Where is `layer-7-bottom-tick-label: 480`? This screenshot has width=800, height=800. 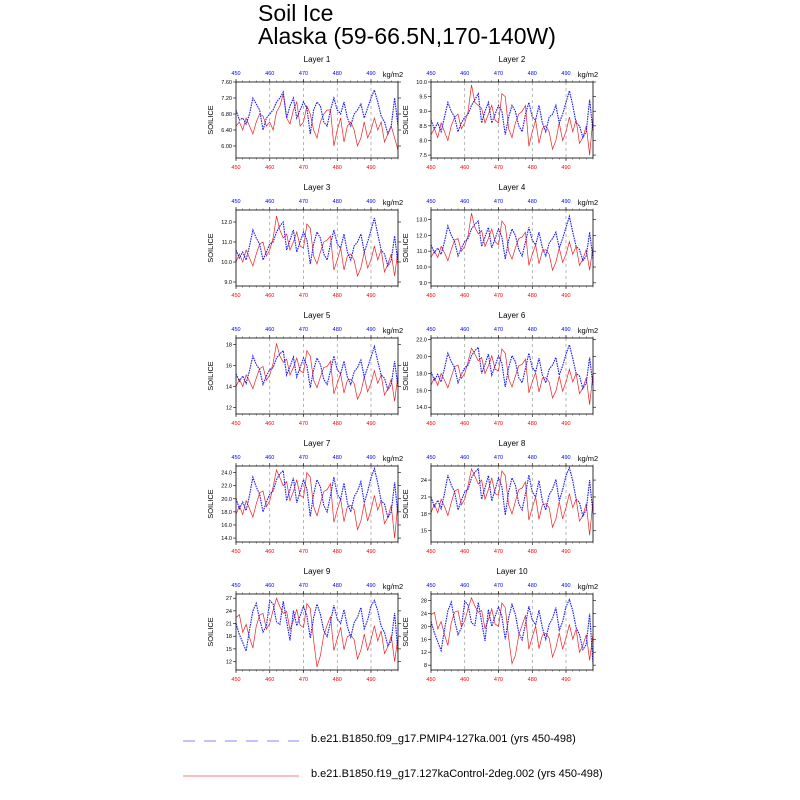 layer-7-bottom-tick-label: 480 is located at coordinates (337, 552).